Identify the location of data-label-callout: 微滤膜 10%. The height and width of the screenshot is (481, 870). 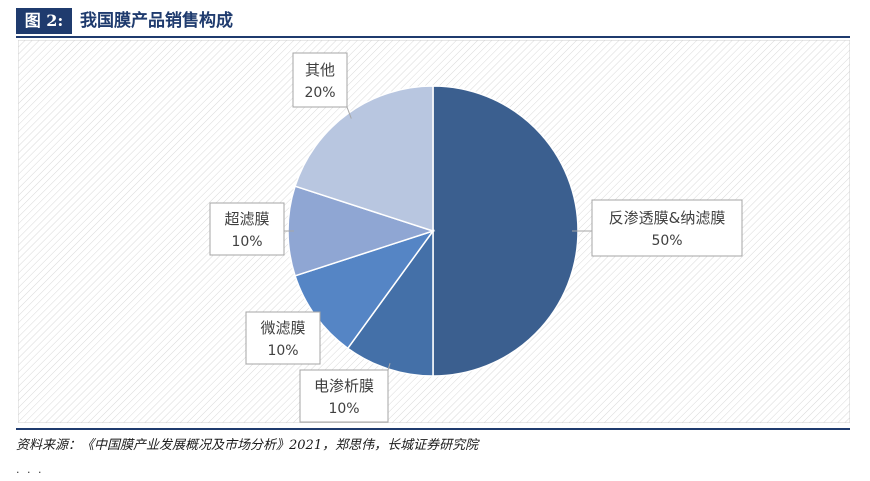
(283, 338).